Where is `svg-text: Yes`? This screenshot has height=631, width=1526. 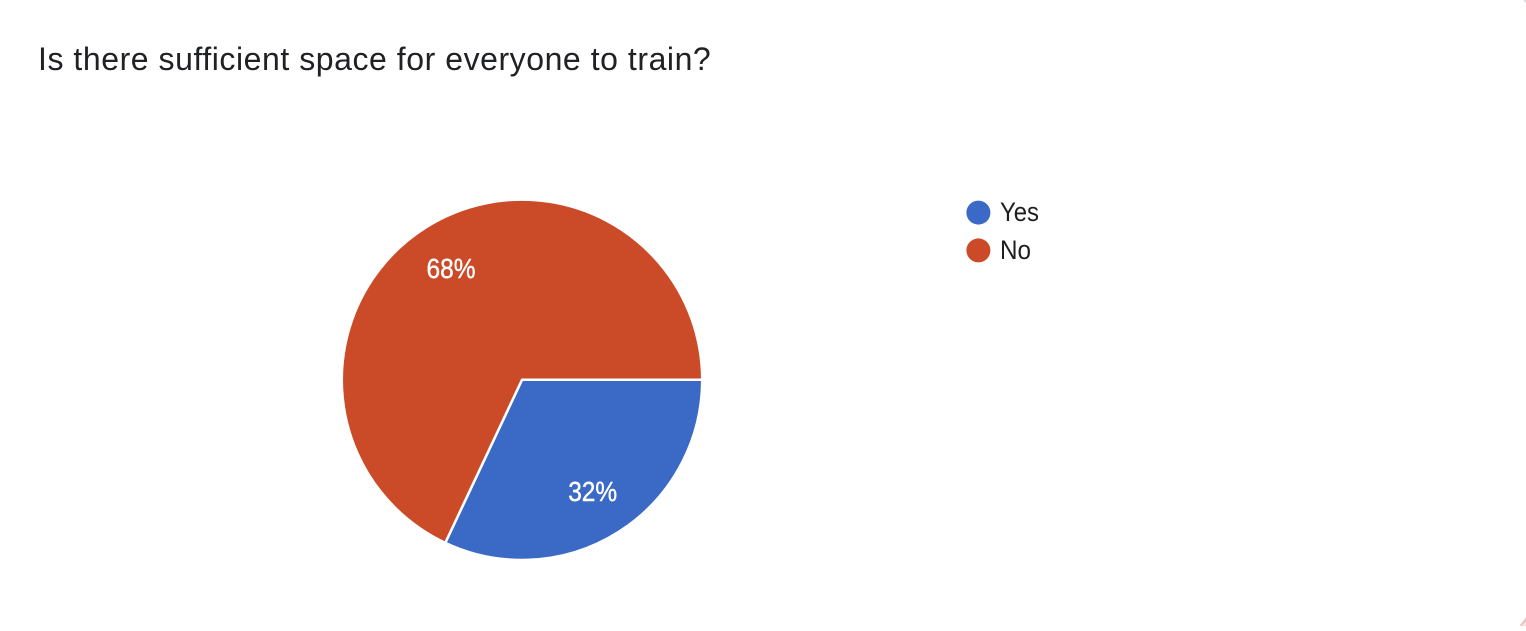 svg-text: Yes is located at coordinates (1019, 212).